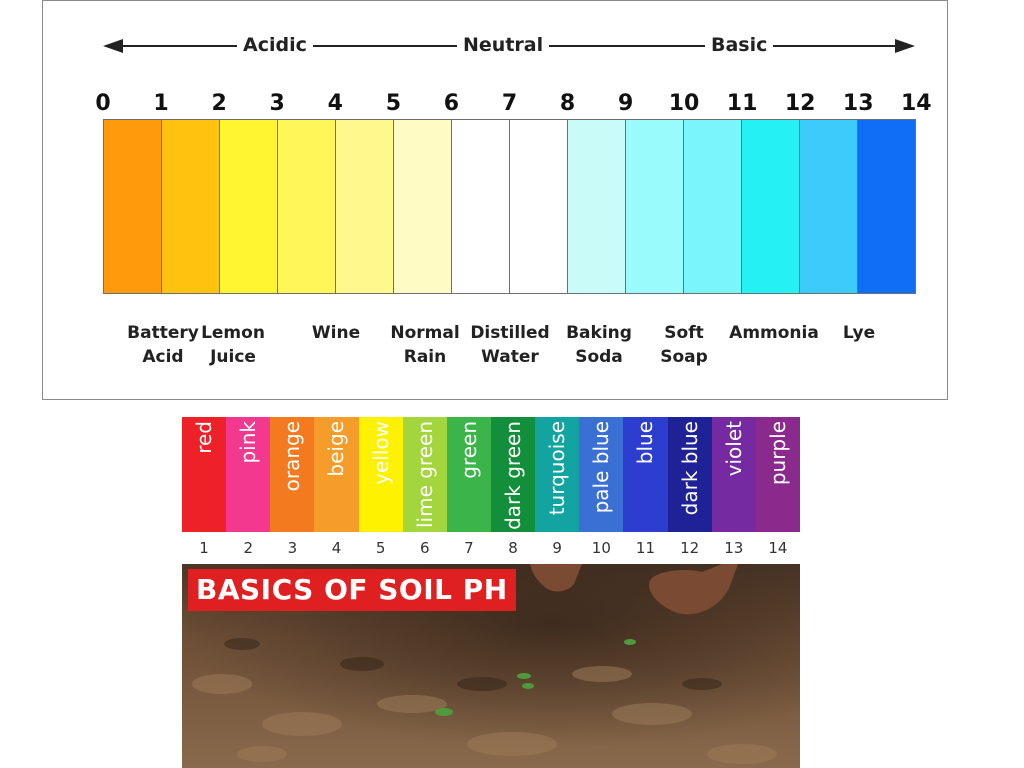  I want to click on soil-color-block: yellow, so click(380, 474).